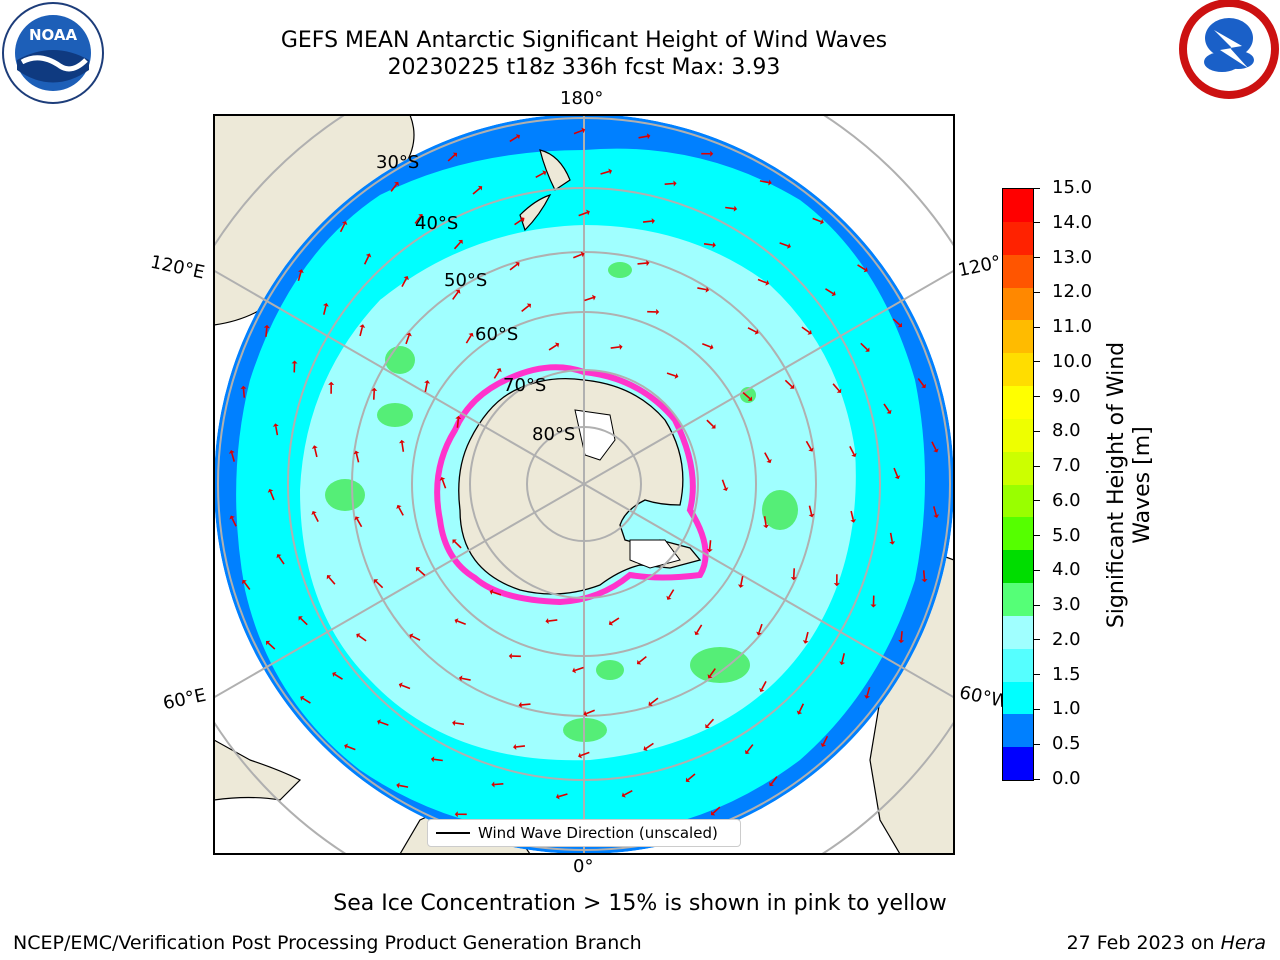 The image size is (1280, 960). Describe the element at coordinates (582, 98) in the screenshot. I see `lon-label-180: 180°` at that location.